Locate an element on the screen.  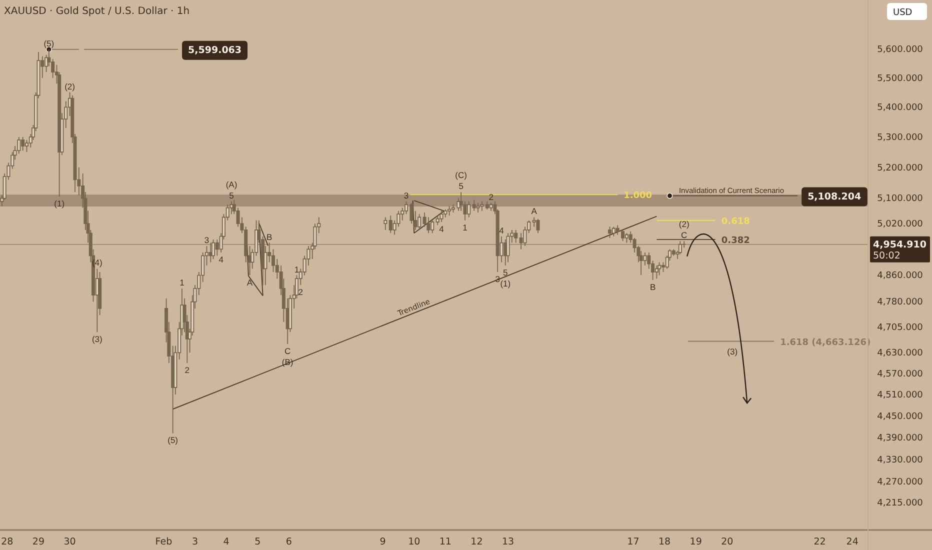
y-tick-label: 5,600.000 is located at coordinates (900, 49).